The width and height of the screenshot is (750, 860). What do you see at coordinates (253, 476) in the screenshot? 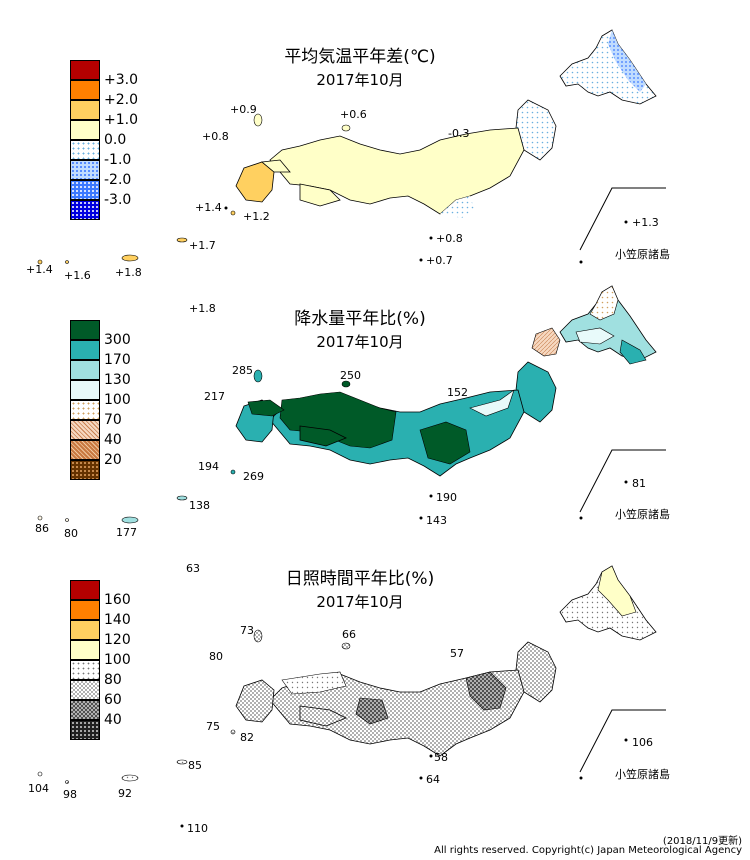
I see `station-value: 269` at bounding box center [253, 476].